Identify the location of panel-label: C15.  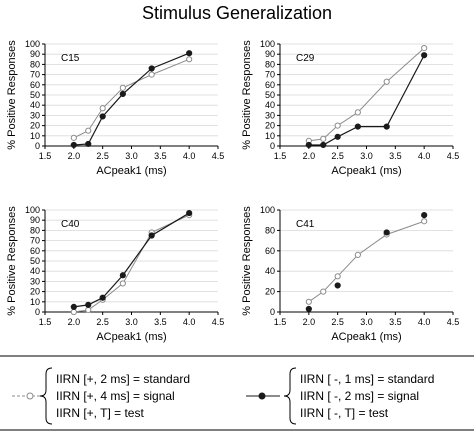
(70, 58).